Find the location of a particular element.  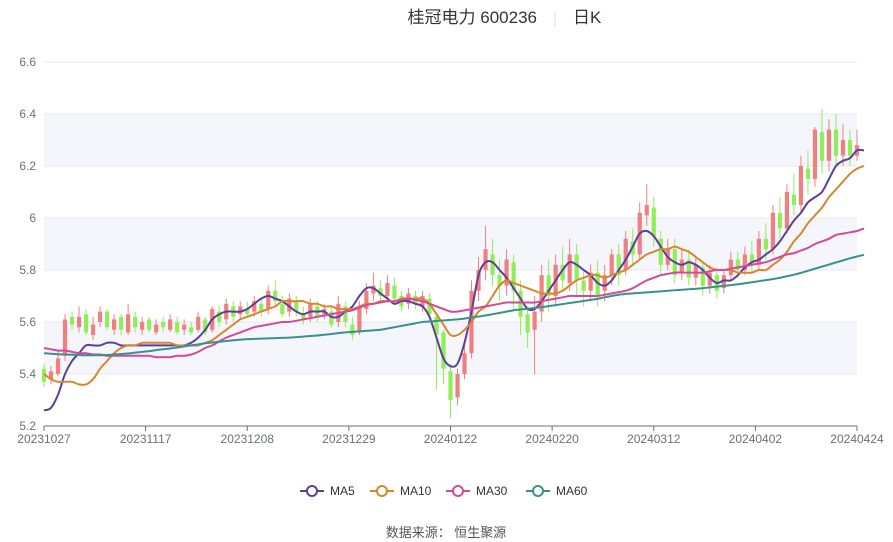

y-tick-label: 5.4 is located at coordinates (27, 374).